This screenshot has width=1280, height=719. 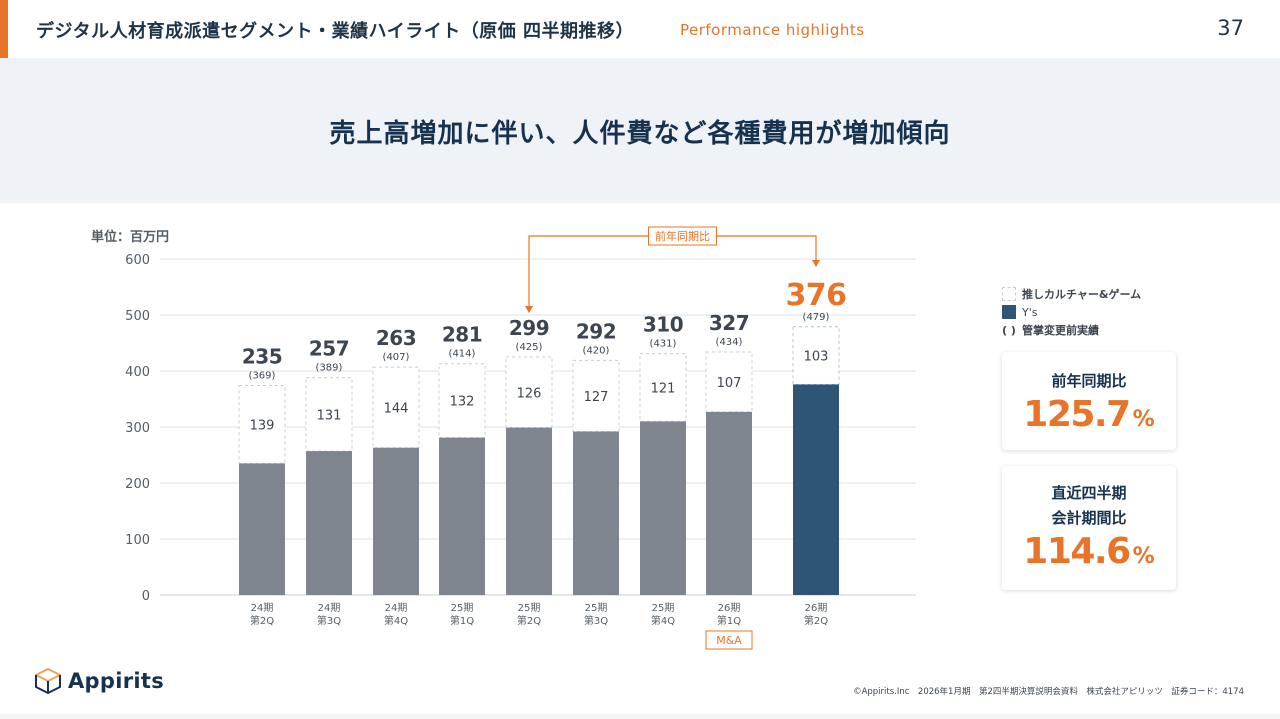 I want to click on bar-oshi-value-label: 132, so click(x=462, y=402).